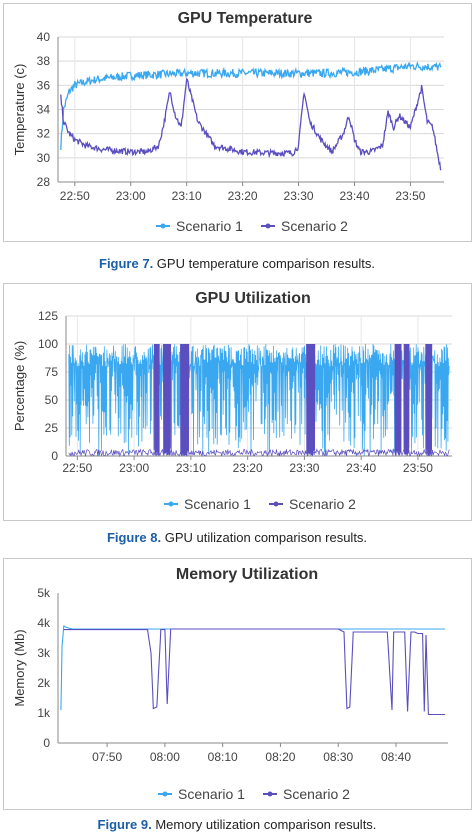 This screenshot has height=833, width=474. Describe the element at coordinates (107, 757) in the screenshot. I see `x-tick-label: 07:50` at that location.